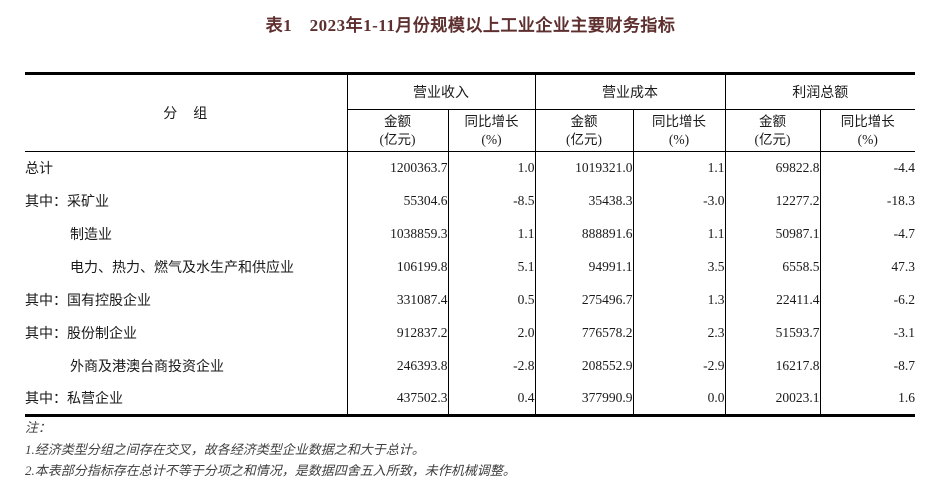 This screenshot has width=941, height=490. Describe the element at coordinates (678, 399) in the screenshot. I see `cost-growth-cell: 0.0` at that location.